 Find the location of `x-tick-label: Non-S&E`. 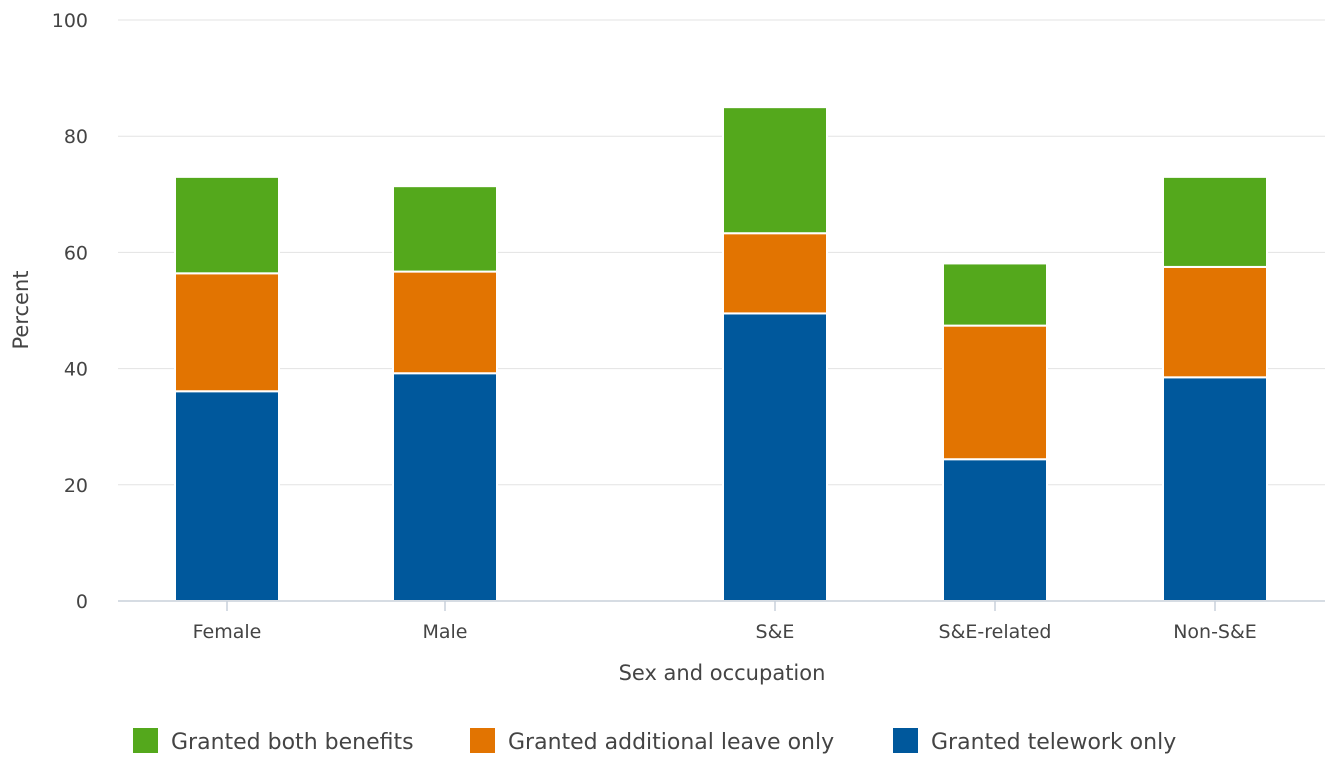

x-tick-label: Non-S&E is located at coordinates (1215, 632).